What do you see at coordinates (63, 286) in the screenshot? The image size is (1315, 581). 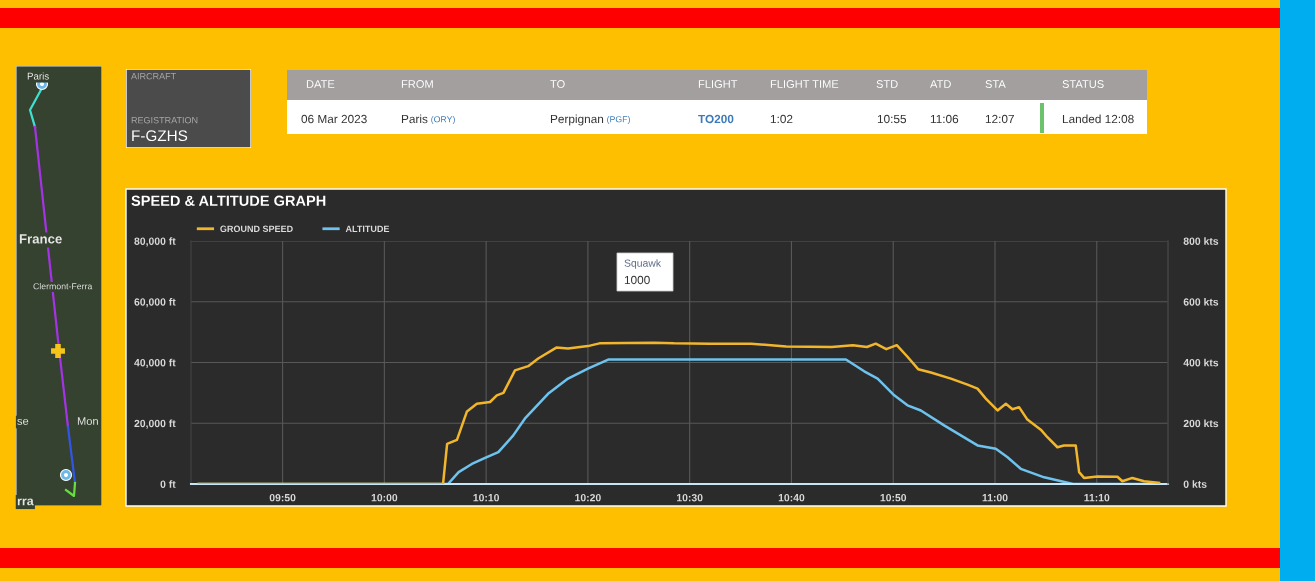 I see `text: Clermont-Ferra` at bounding box center [63, 286].